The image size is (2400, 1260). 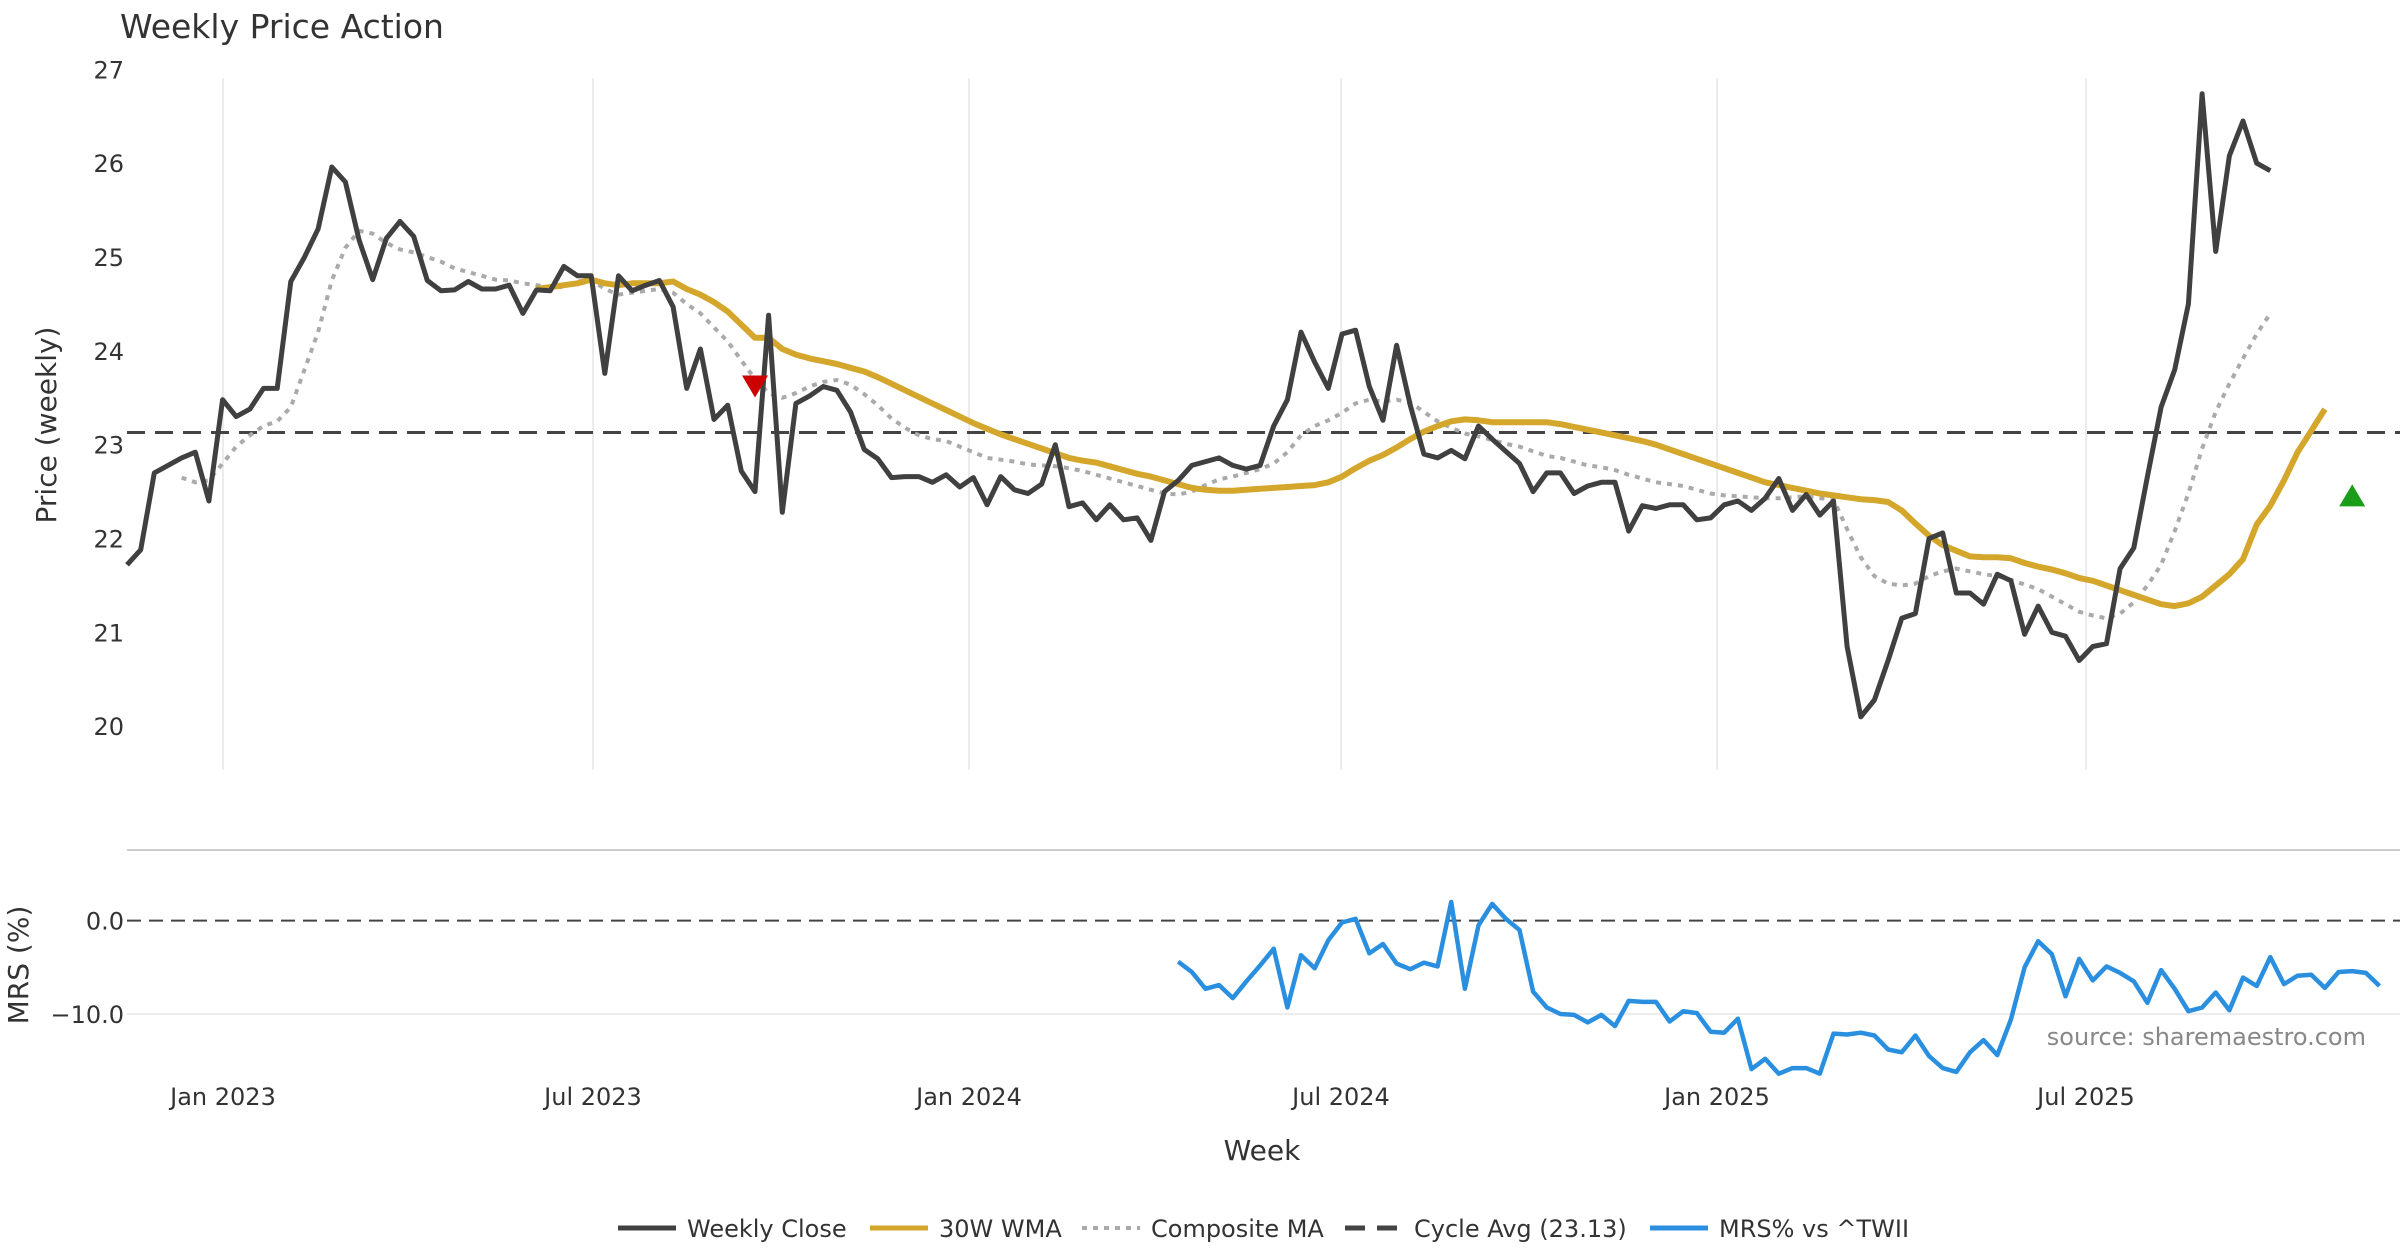 What do you see at coordinates (18, 965) in the screenshot?
I see `mrs-y-axis-label: MRS (%)` at bounding box center [18, 965].